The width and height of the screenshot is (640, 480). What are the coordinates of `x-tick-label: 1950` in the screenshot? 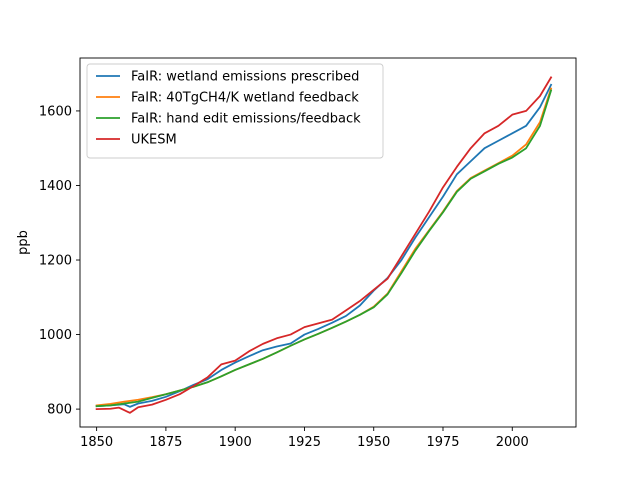 It's located at (373, 442).